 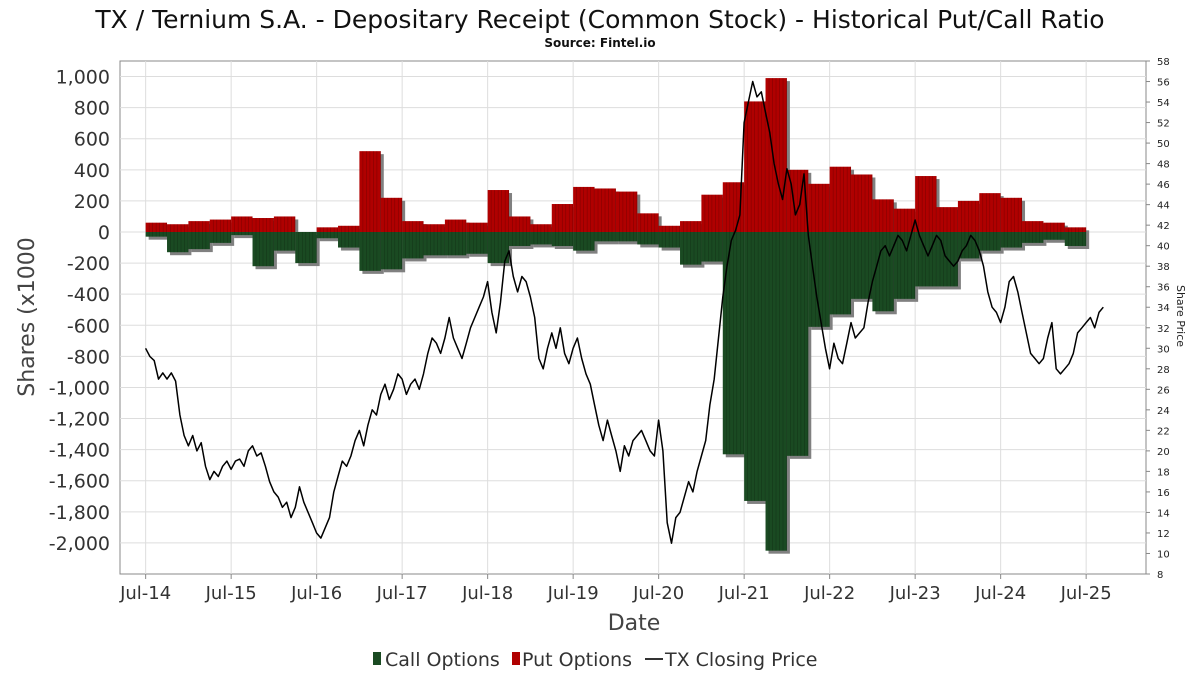 I want to click on y-tick-label: -1,800, so click(x=79, y=513).